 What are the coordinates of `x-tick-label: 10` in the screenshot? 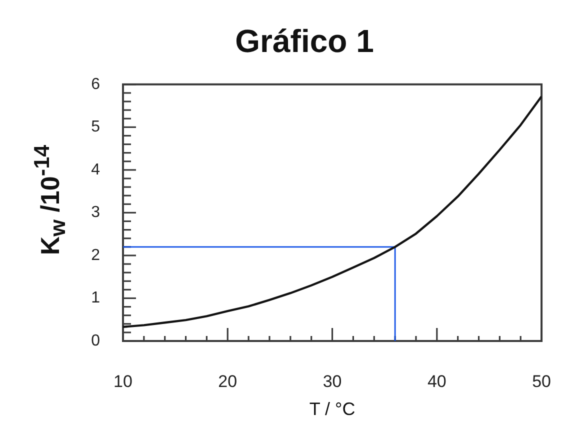 It's located at (123, 381).